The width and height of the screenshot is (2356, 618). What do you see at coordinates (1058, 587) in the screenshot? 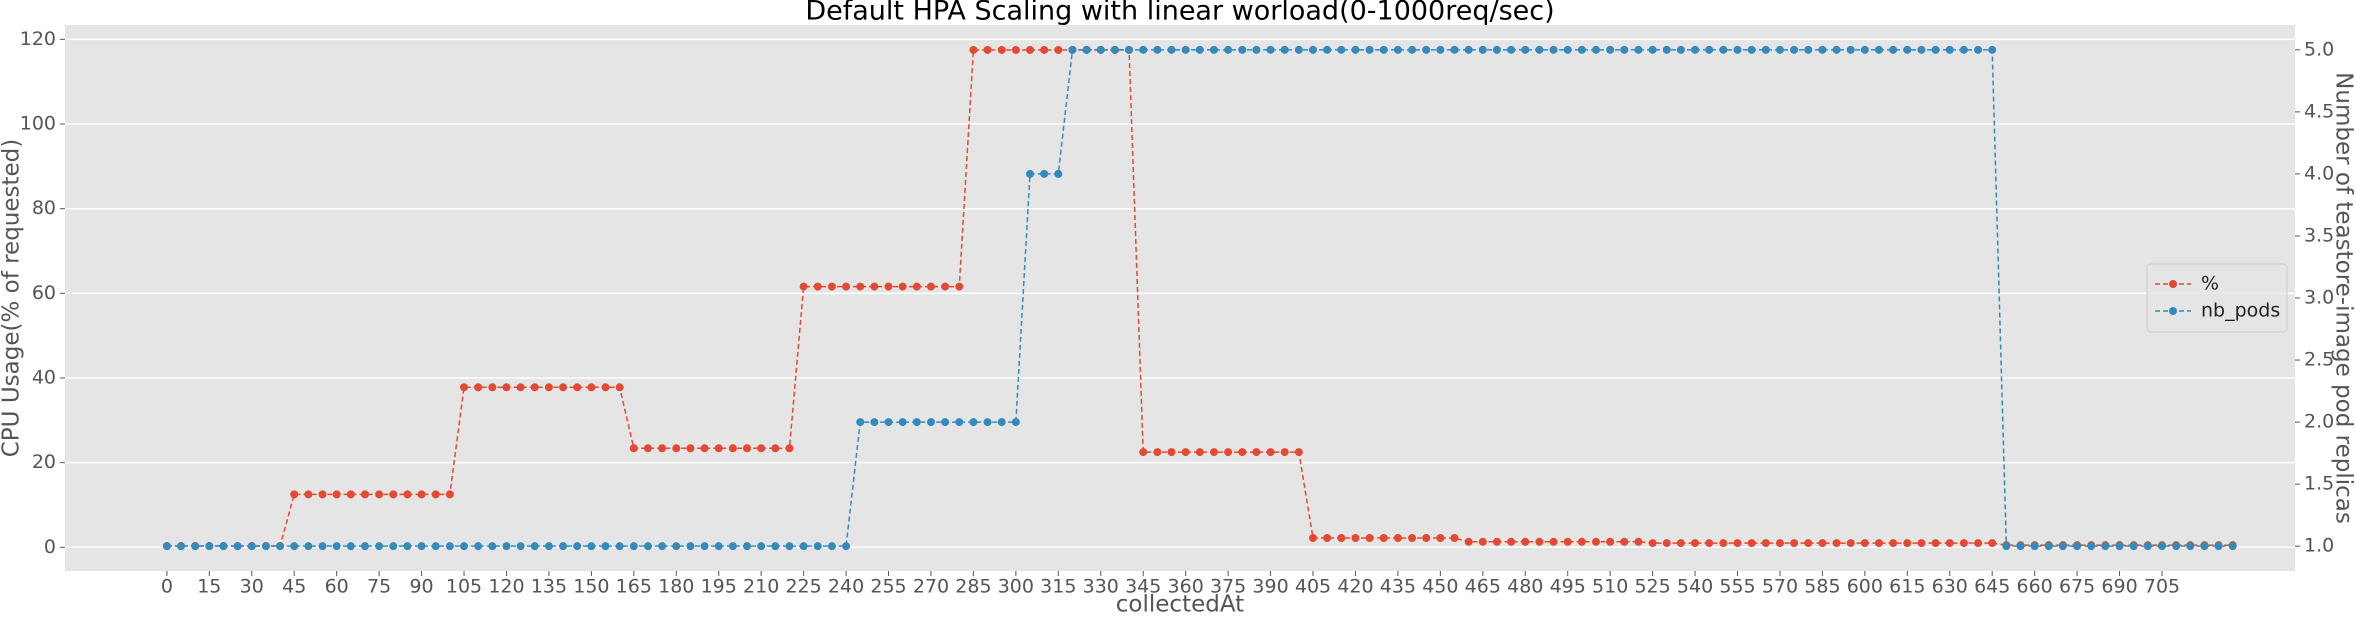
I see `x-tick-label: 315` at bounding box center [1058, 587].